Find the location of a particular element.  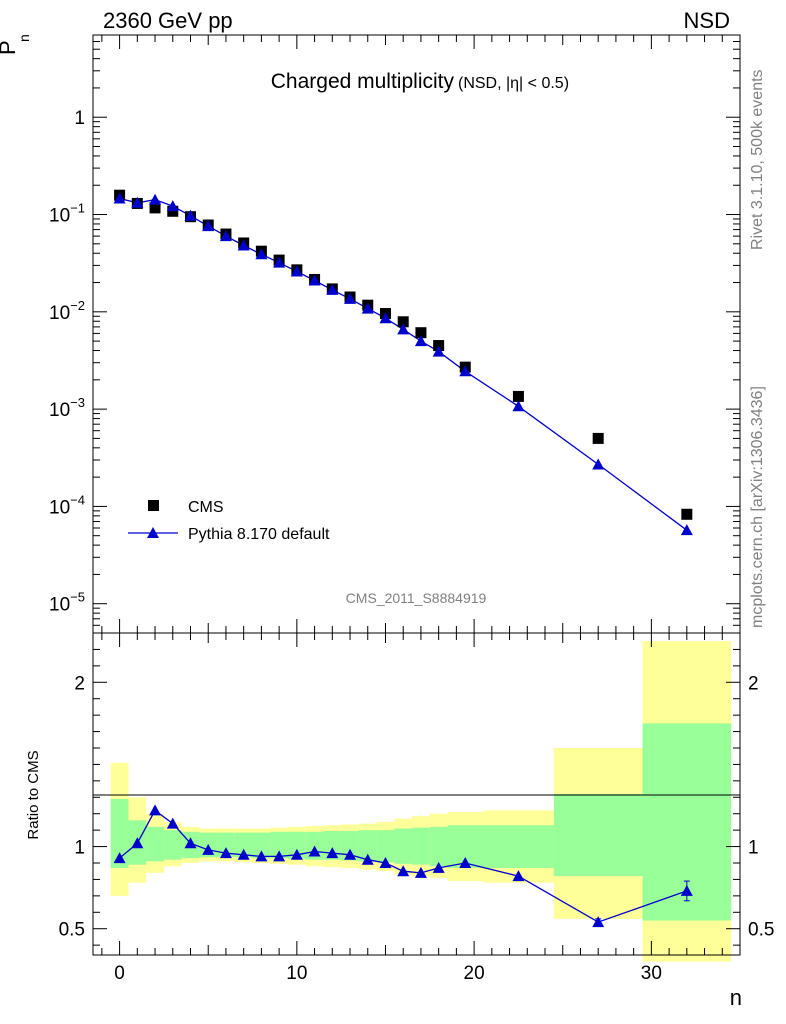

main-plot-subtitle: (NSD, |η| < 0.5) is located at coordinates (513, 83).